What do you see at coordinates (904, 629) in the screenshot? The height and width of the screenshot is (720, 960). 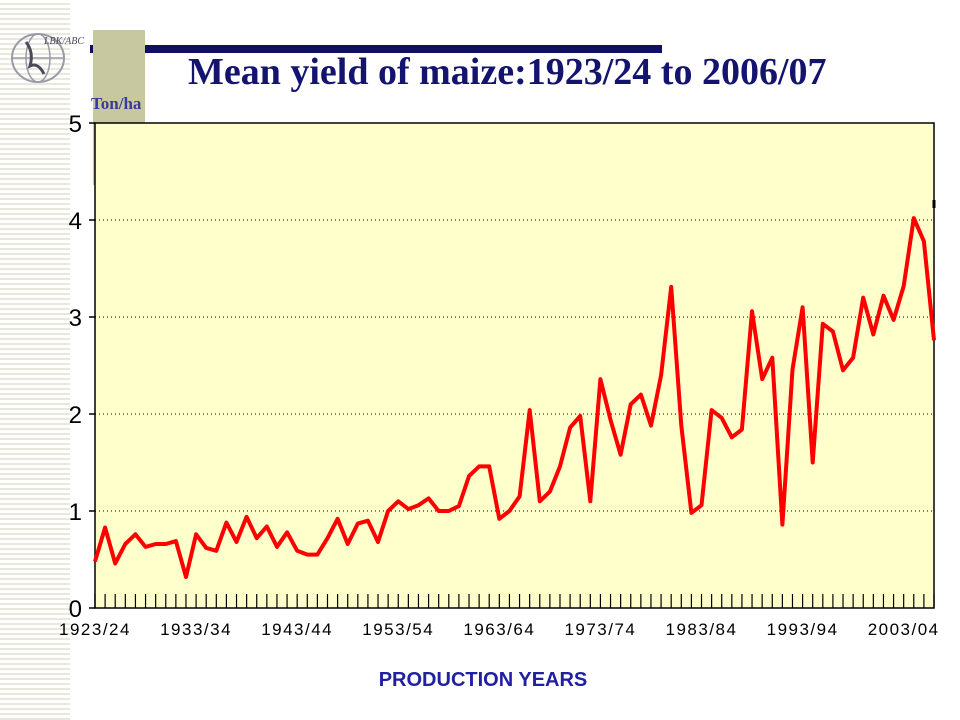 I see `x-tick-label: 2003/04` at bounding box center [904, 629].